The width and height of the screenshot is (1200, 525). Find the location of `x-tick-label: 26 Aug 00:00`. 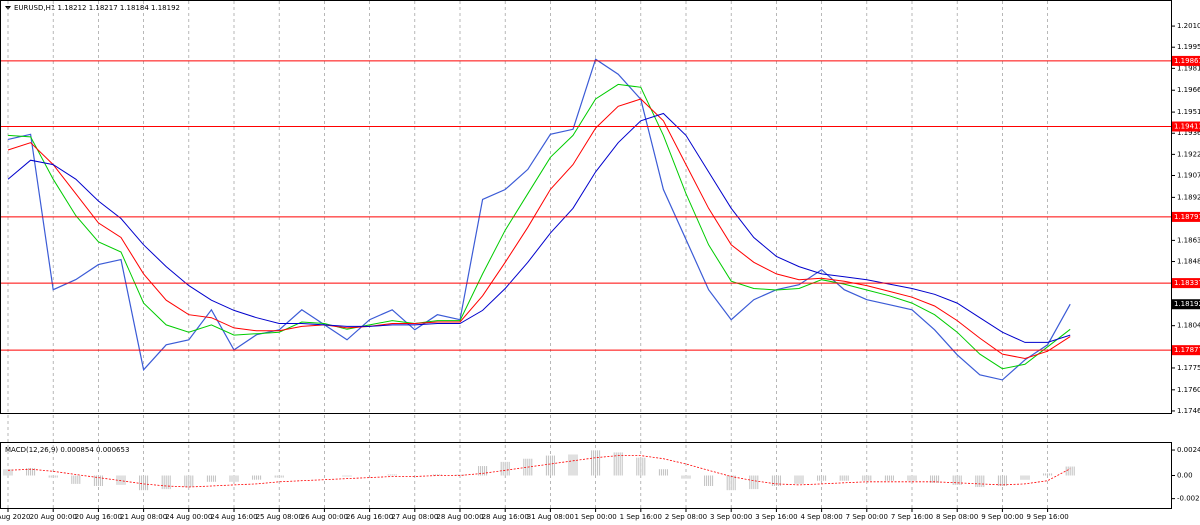

x-tick-label: 26 Aug 00:00 is located at coordinates (324, 517).